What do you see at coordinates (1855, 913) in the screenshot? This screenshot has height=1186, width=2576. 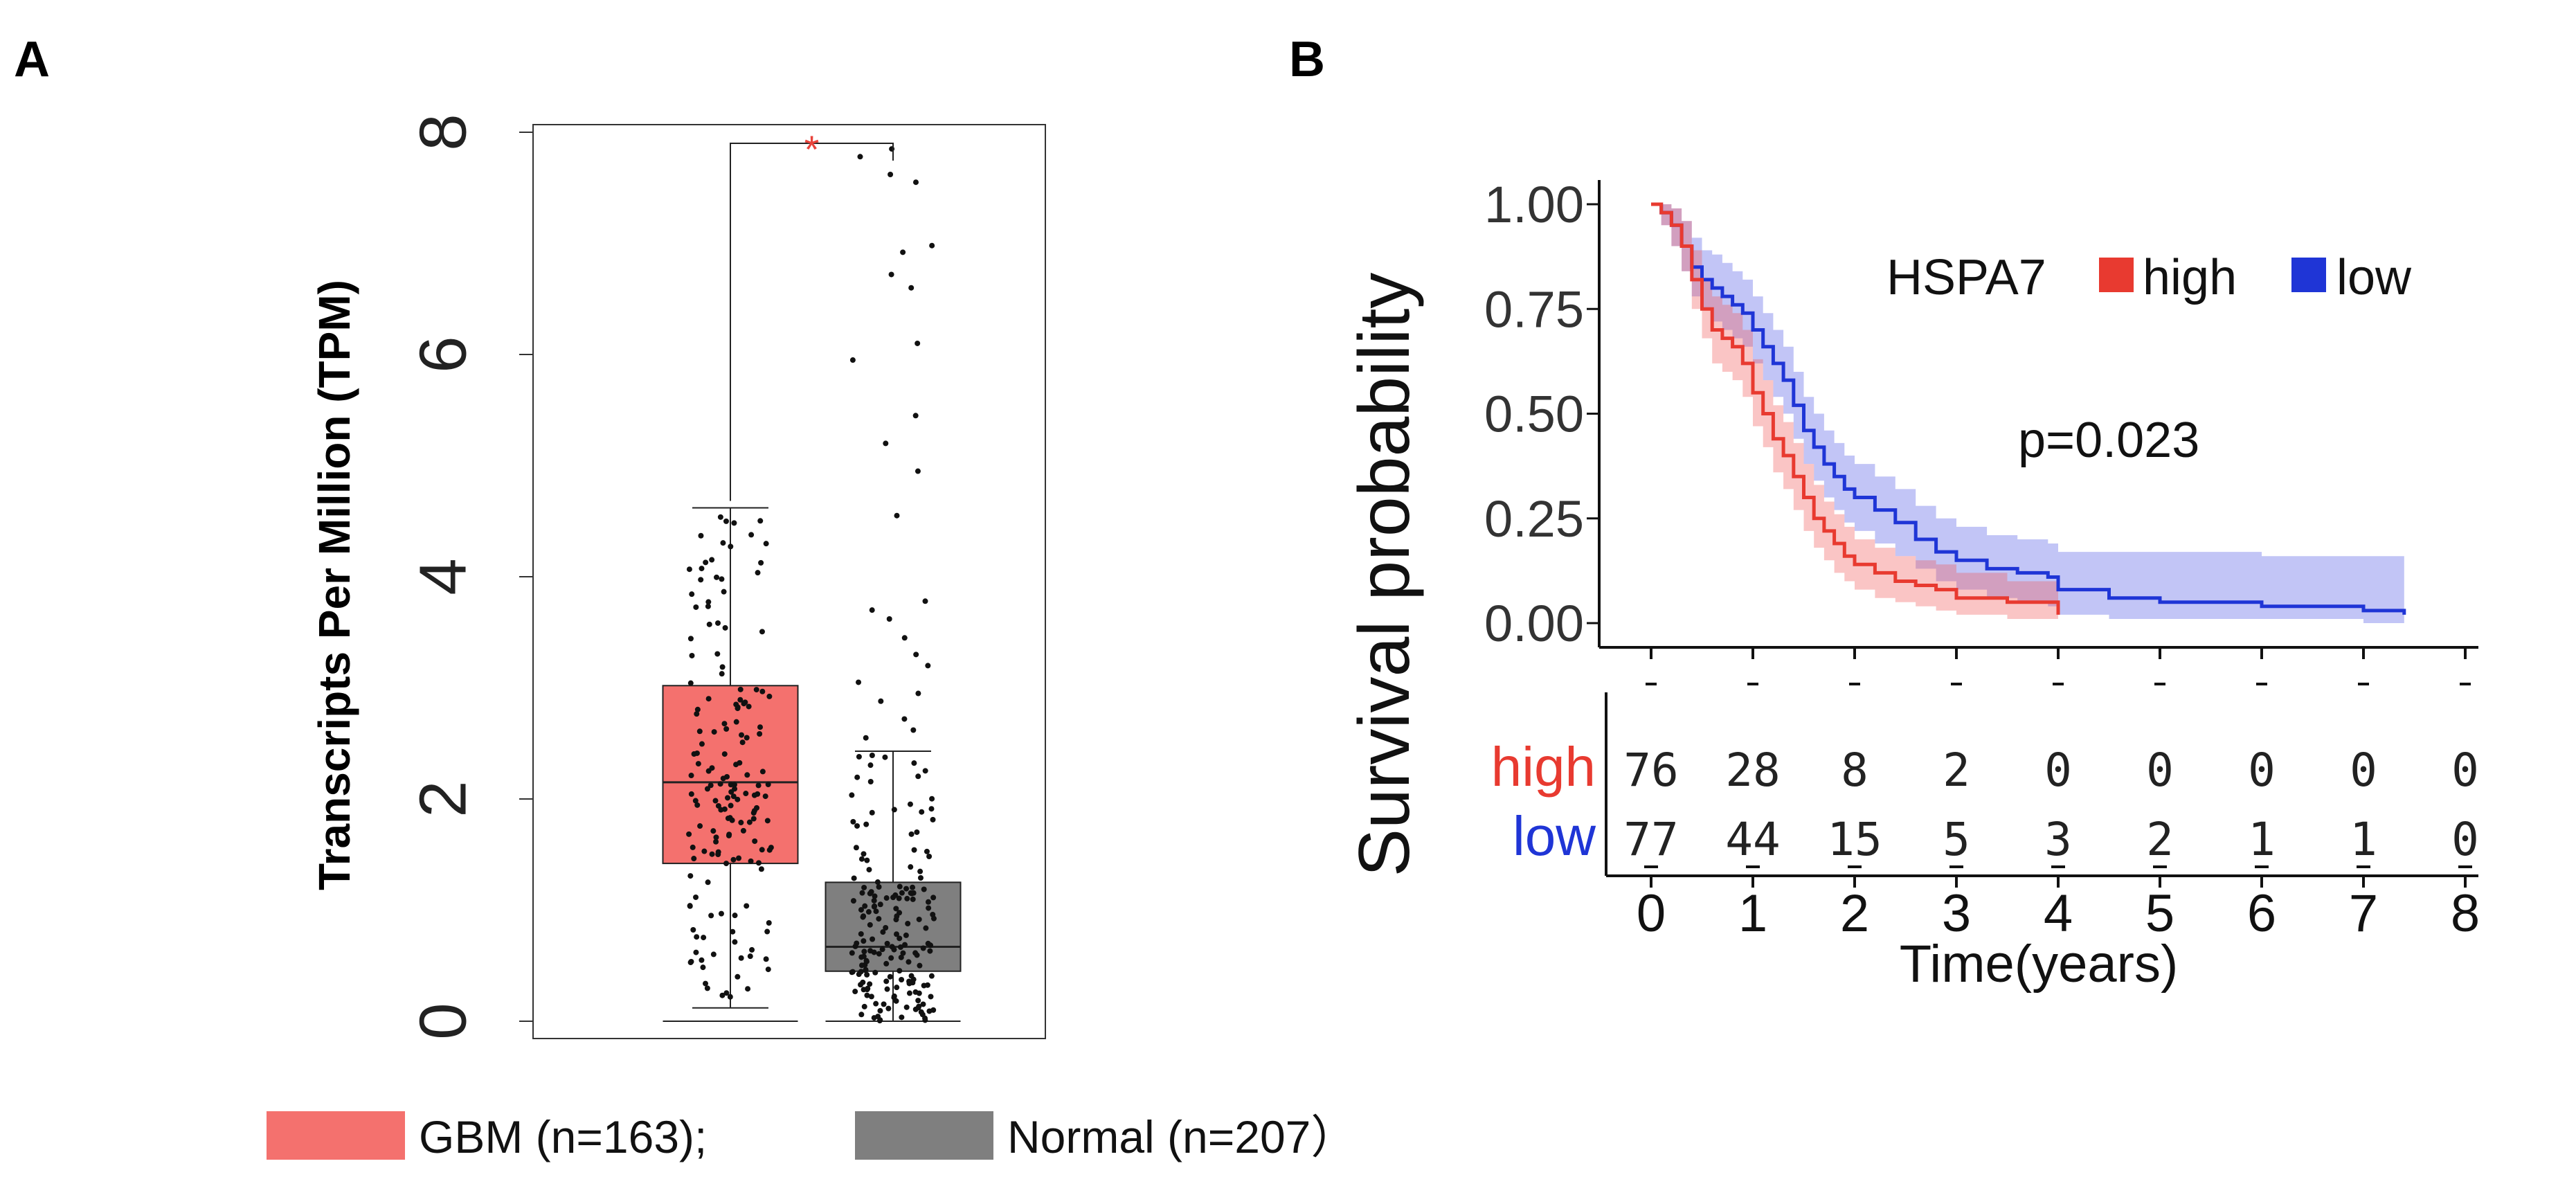 I see `km-x-tick-label: 2` at bounding box center [1855, 913].